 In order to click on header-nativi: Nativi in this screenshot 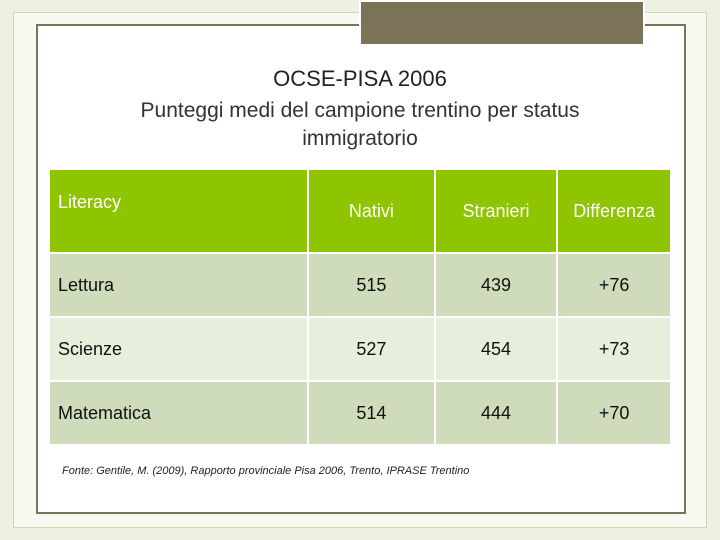, I will do `click(371, 211)`.